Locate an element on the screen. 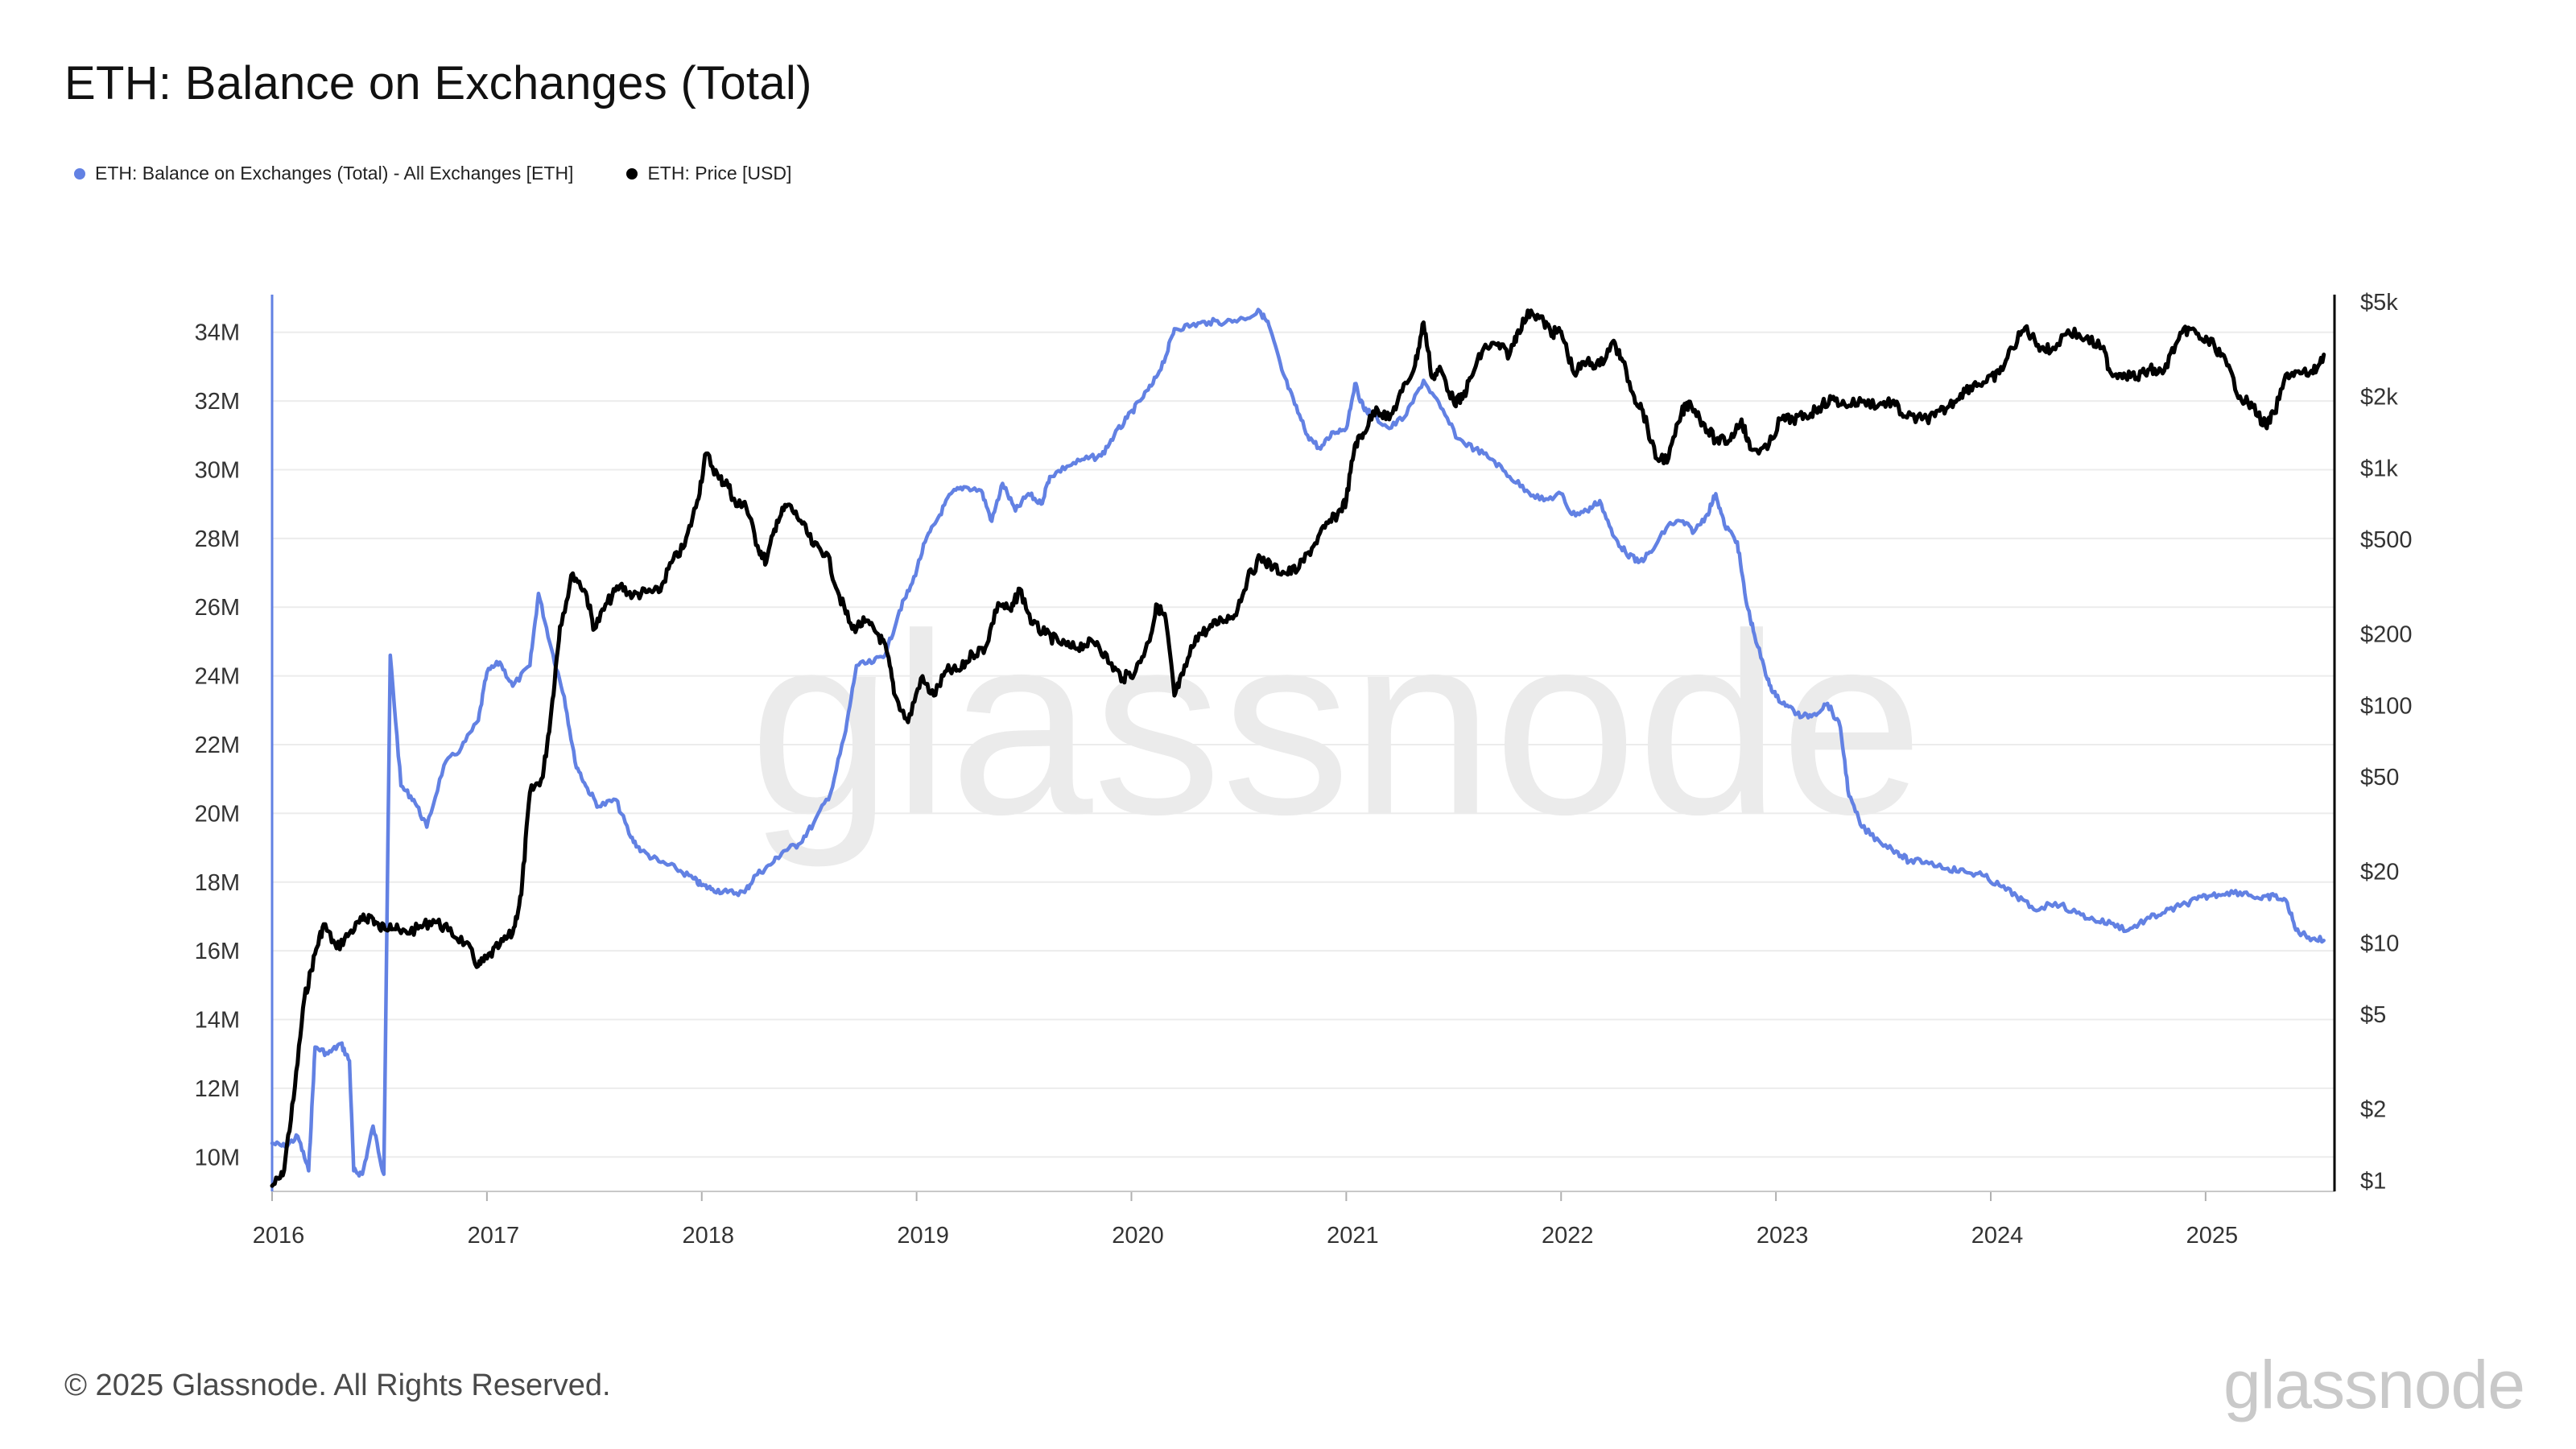  y-right-tick-$10: $10 is located at coordinates (2379, 943).